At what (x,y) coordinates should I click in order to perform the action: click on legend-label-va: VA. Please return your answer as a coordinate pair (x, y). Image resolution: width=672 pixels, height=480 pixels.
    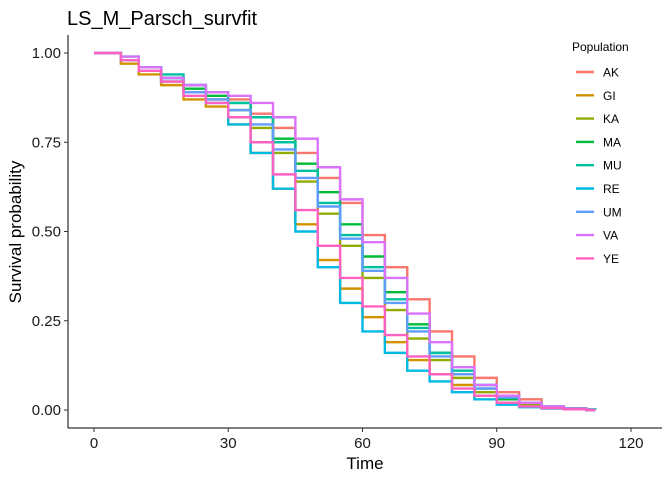
    Looking at the image, I should click on (610, 236).